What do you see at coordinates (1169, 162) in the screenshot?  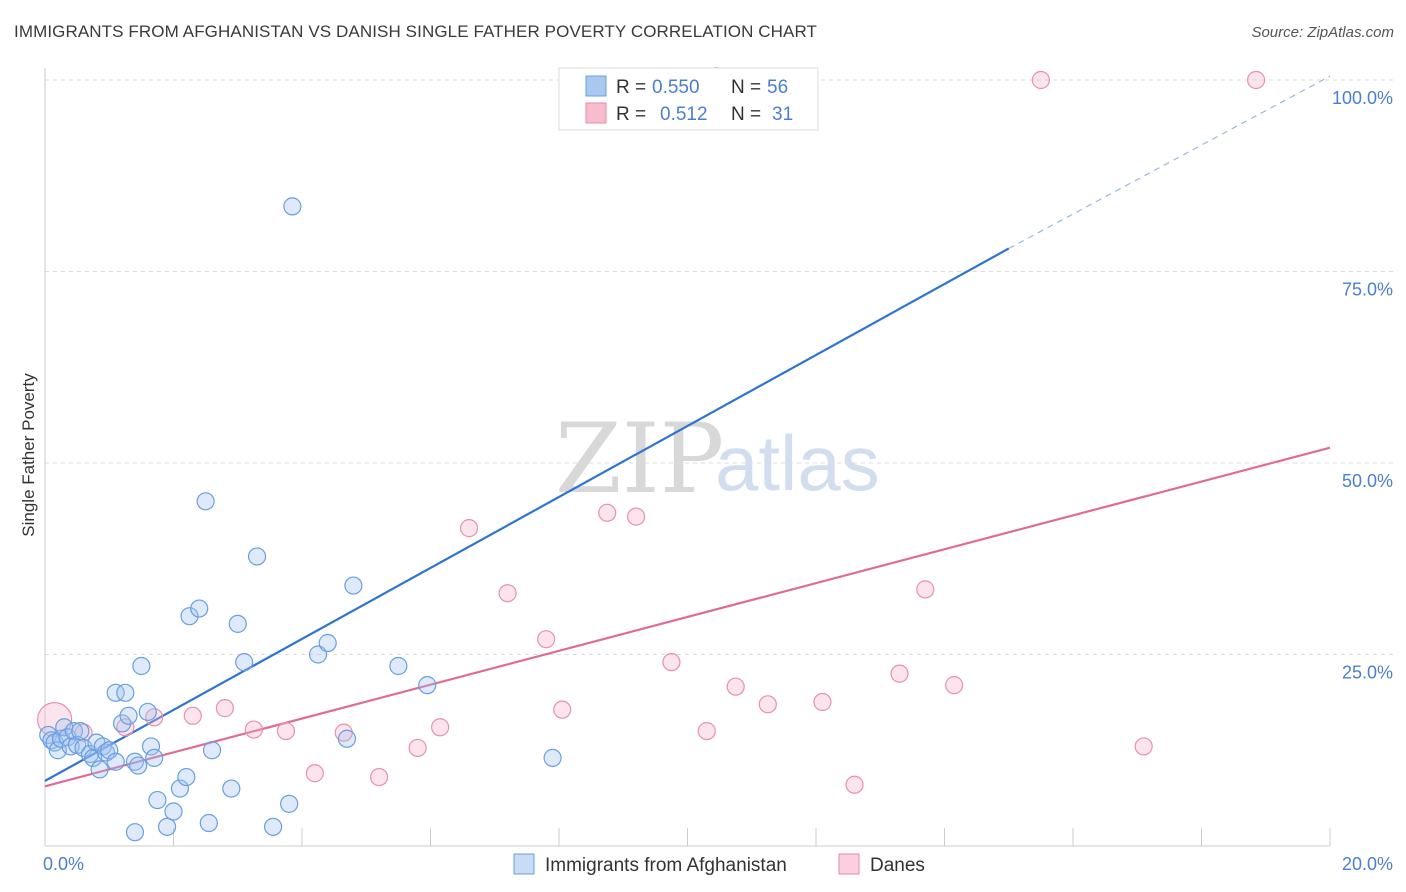 I see `trend-line-afghanistan-extension` at bounding box center [1169, 162].